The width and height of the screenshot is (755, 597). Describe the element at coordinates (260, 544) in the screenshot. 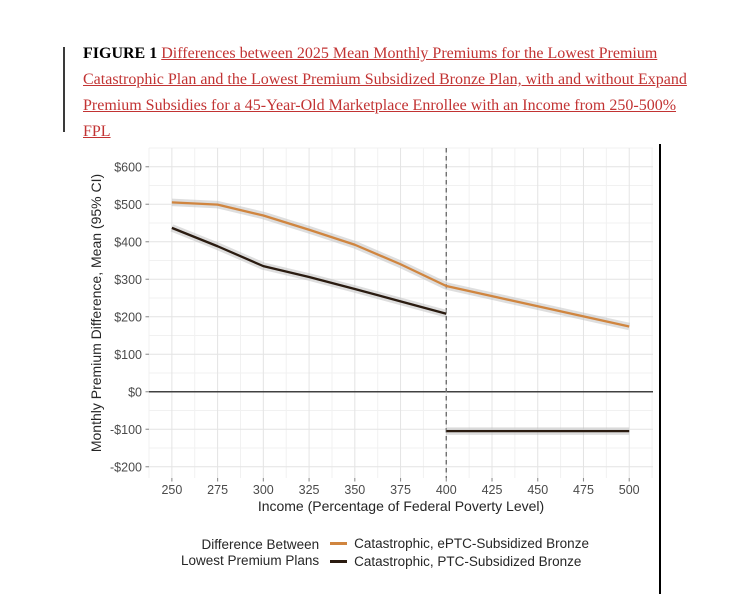

I see `legend-title-line1: Difference Between` at that location.